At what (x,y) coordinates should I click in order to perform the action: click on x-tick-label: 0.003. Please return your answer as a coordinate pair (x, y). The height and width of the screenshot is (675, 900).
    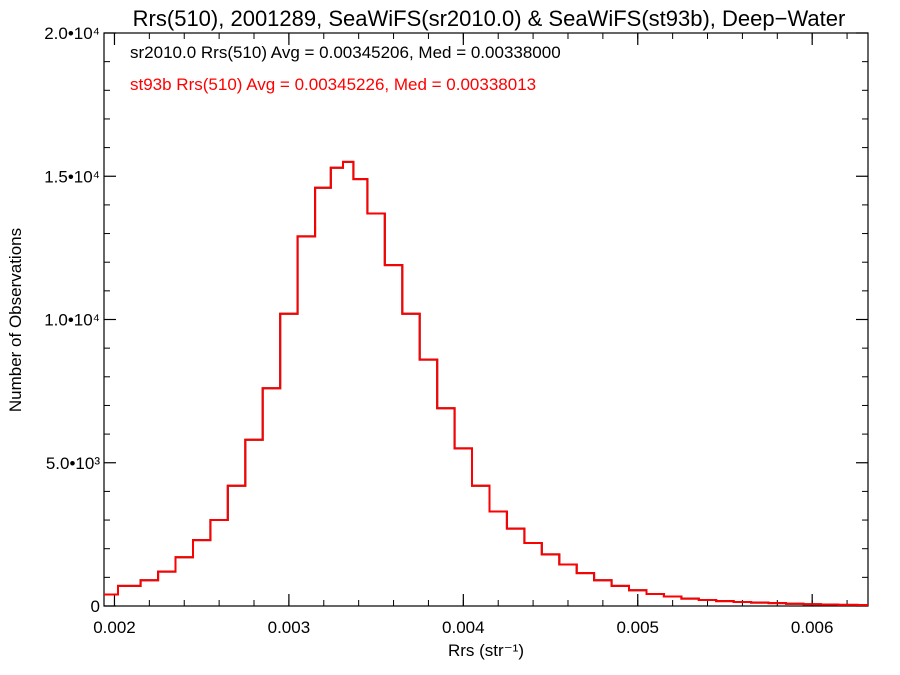
    Looking at the image, I should click on (289, 627).